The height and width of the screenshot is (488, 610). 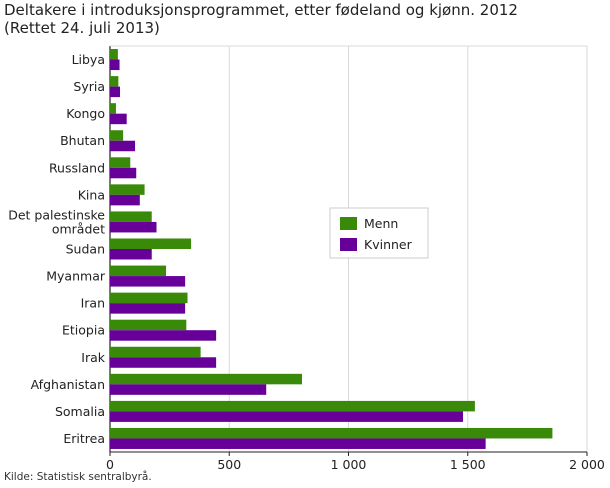 I want to click on bar-menn-irak, so click(x=155, y=352).